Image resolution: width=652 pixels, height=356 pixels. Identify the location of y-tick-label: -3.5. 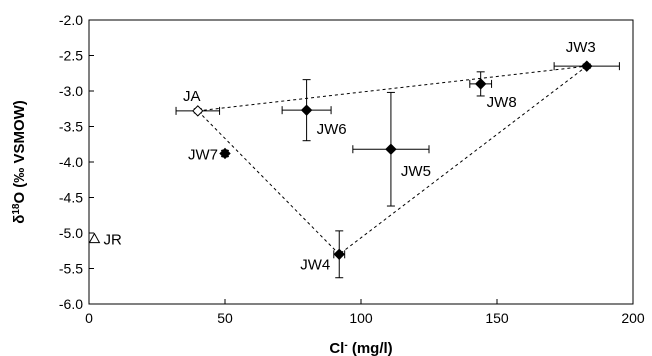
(71, 127).